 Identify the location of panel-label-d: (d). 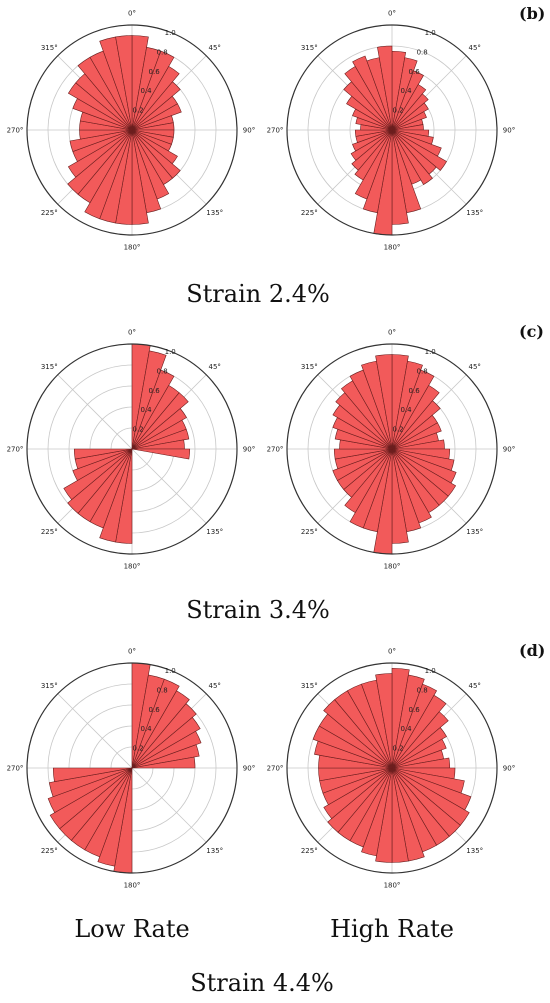
(532, 650).